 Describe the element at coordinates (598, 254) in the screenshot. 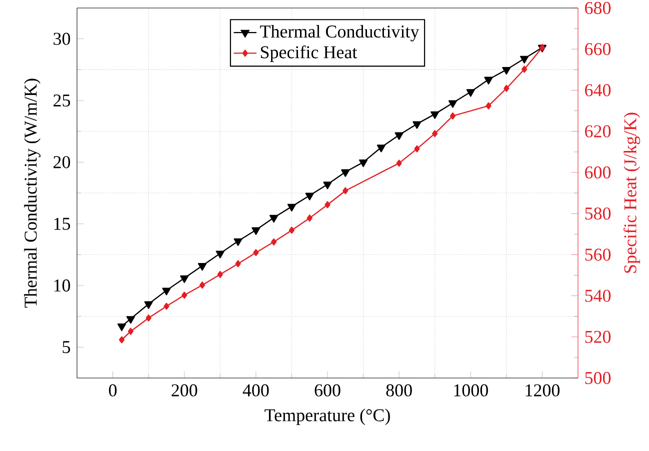

I see `y2-tick-label: 560` at that location.